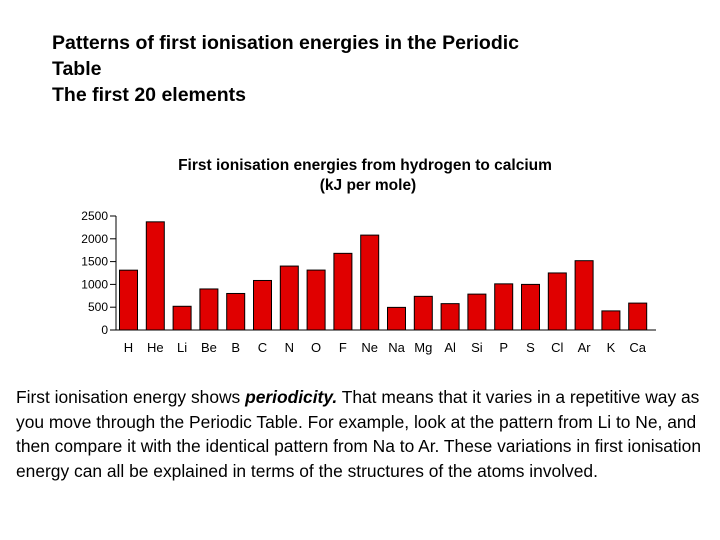 This screenshot has width=720, height=540. What do you see at coordinates (182, 347) in the screenshot?
I see `x-tick-label-li: Li` at bounding box center [182, 347].